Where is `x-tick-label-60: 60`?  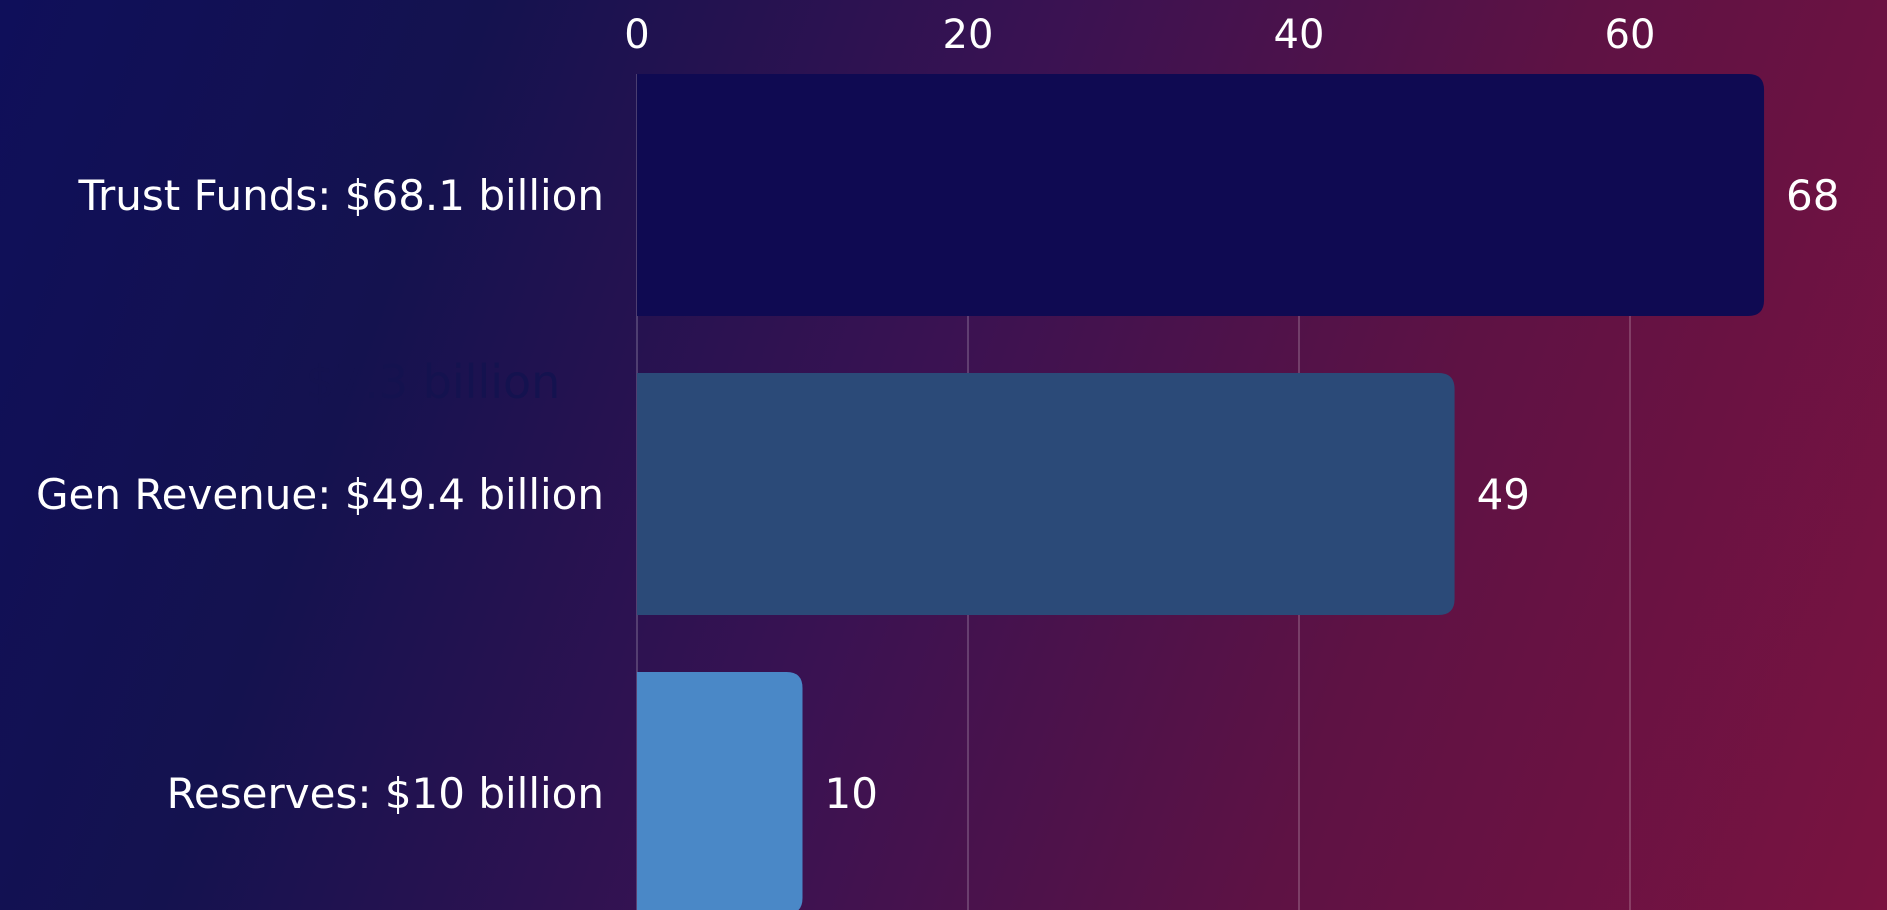
x-tick-label-60: 60 is located at coordinates (1630, 35).